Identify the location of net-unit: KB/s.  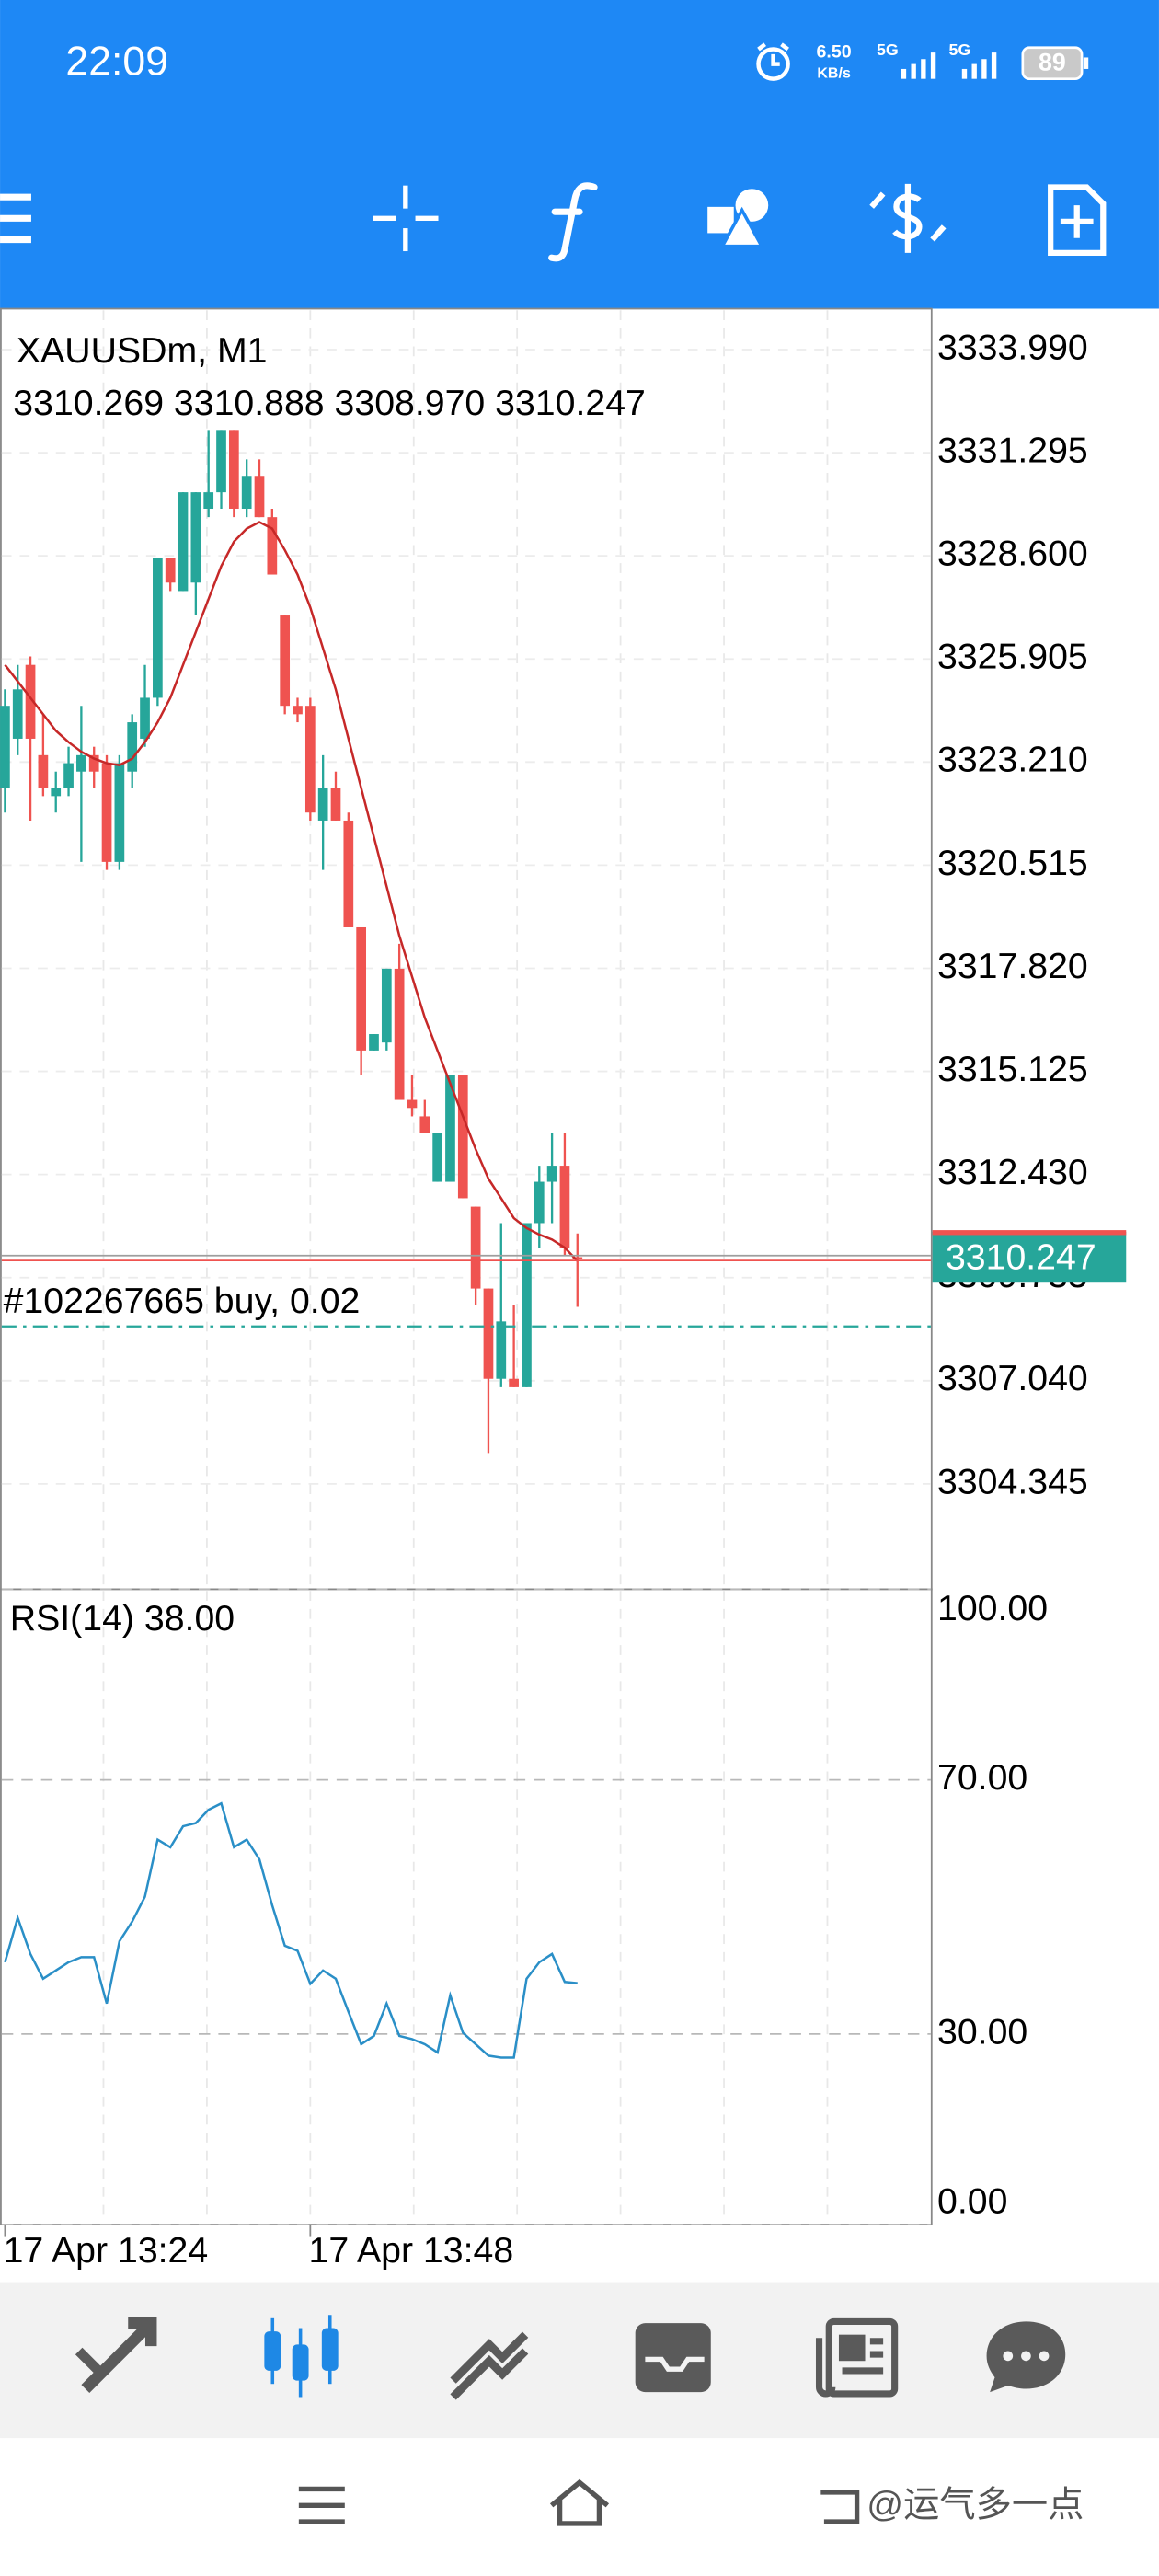
(834, 73).